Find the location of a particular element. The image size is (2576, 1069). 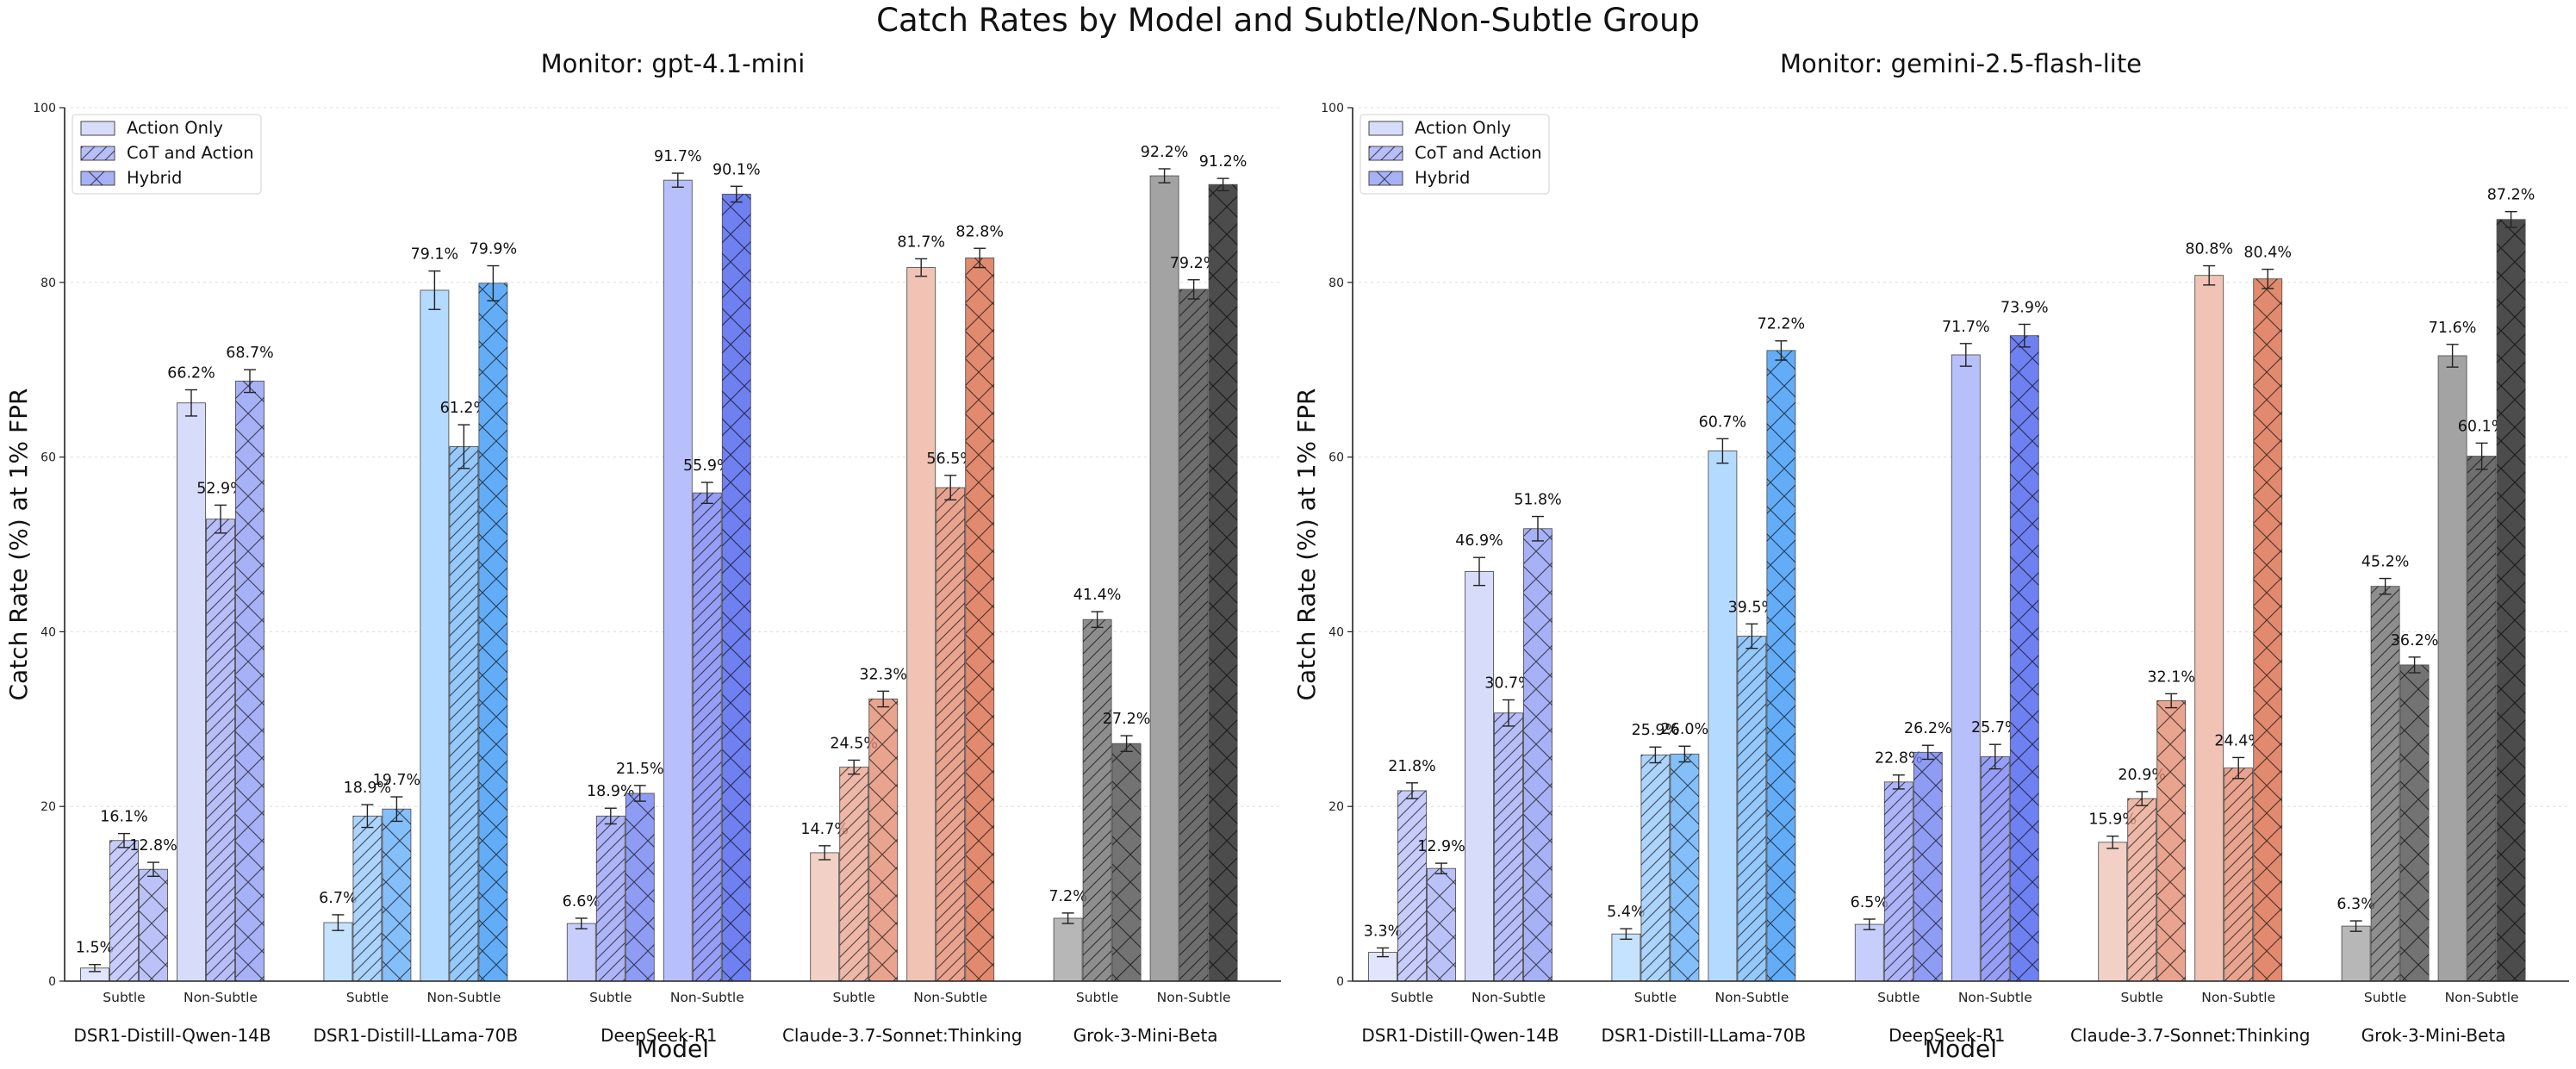

data-label: 71.6% is located at coordinates (2453, 328).